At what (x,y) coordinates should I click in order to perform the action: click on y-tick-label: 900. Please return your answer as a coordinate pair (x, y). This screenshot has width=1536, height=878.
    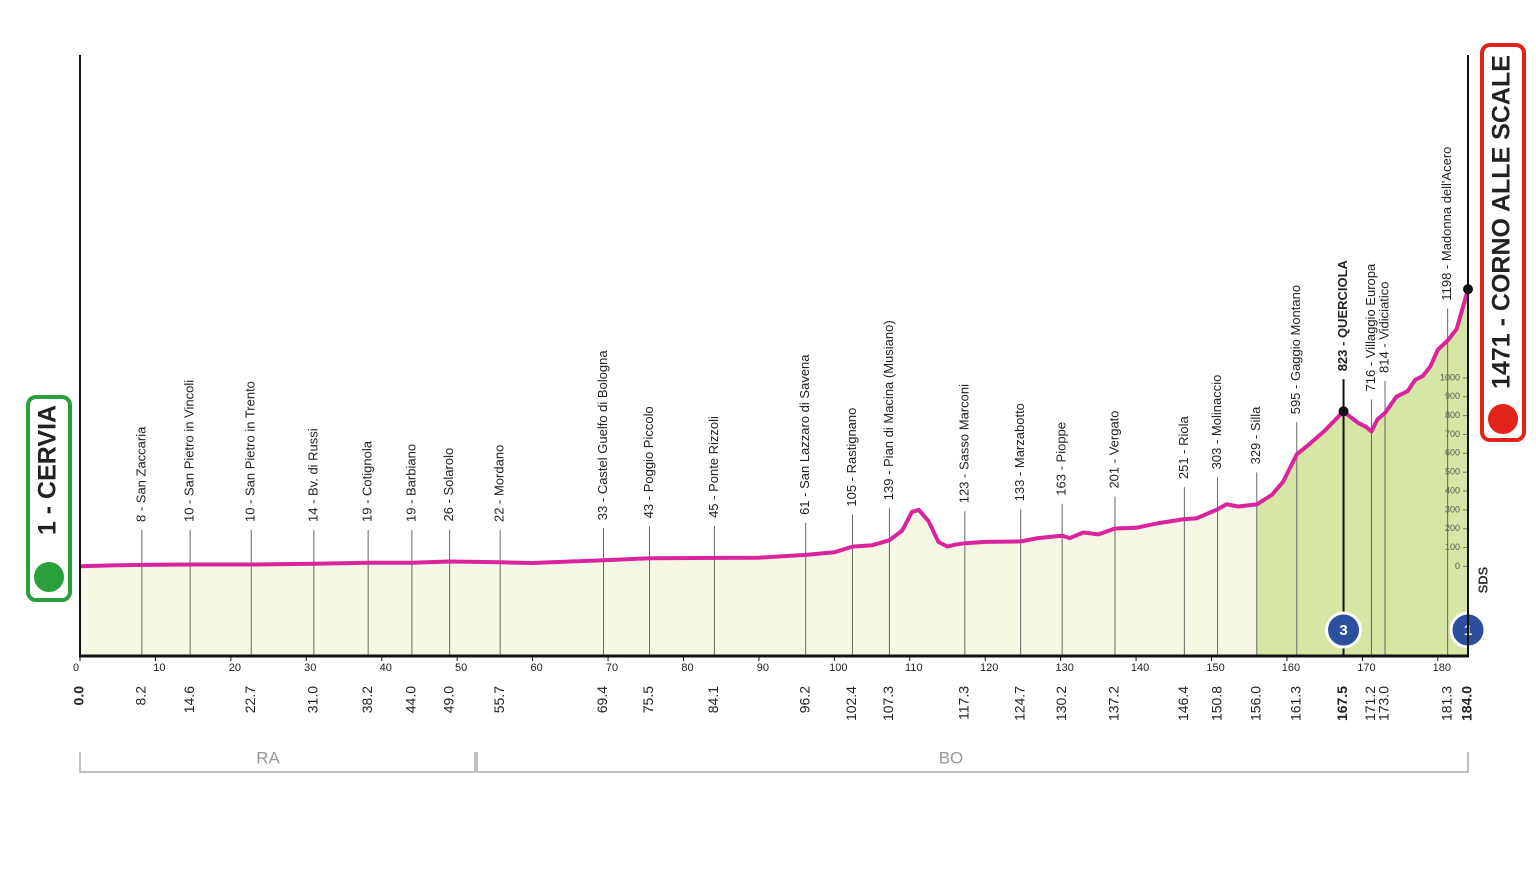
    Looking at the image, I should click on (1452, 396).